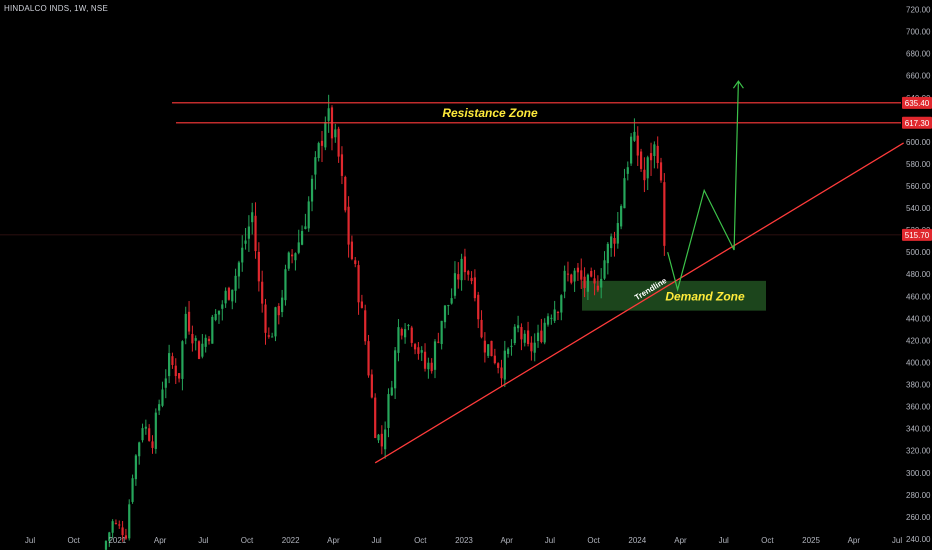  Describe the element at coordinates (705, 296) in the screenshot. I see `demand-zone-label: Demand Zone` at that location.